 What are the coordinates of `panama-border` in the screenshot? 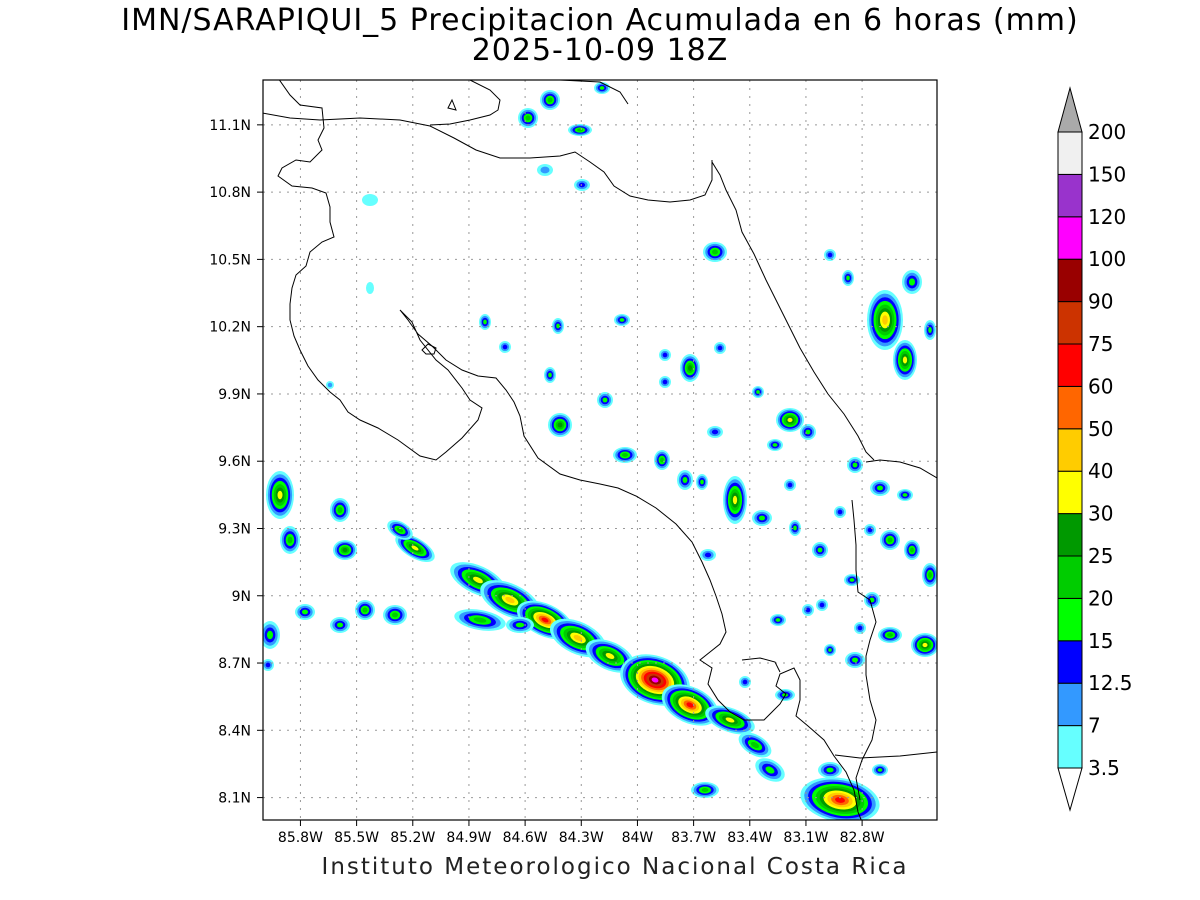 It's located at (894, 630).